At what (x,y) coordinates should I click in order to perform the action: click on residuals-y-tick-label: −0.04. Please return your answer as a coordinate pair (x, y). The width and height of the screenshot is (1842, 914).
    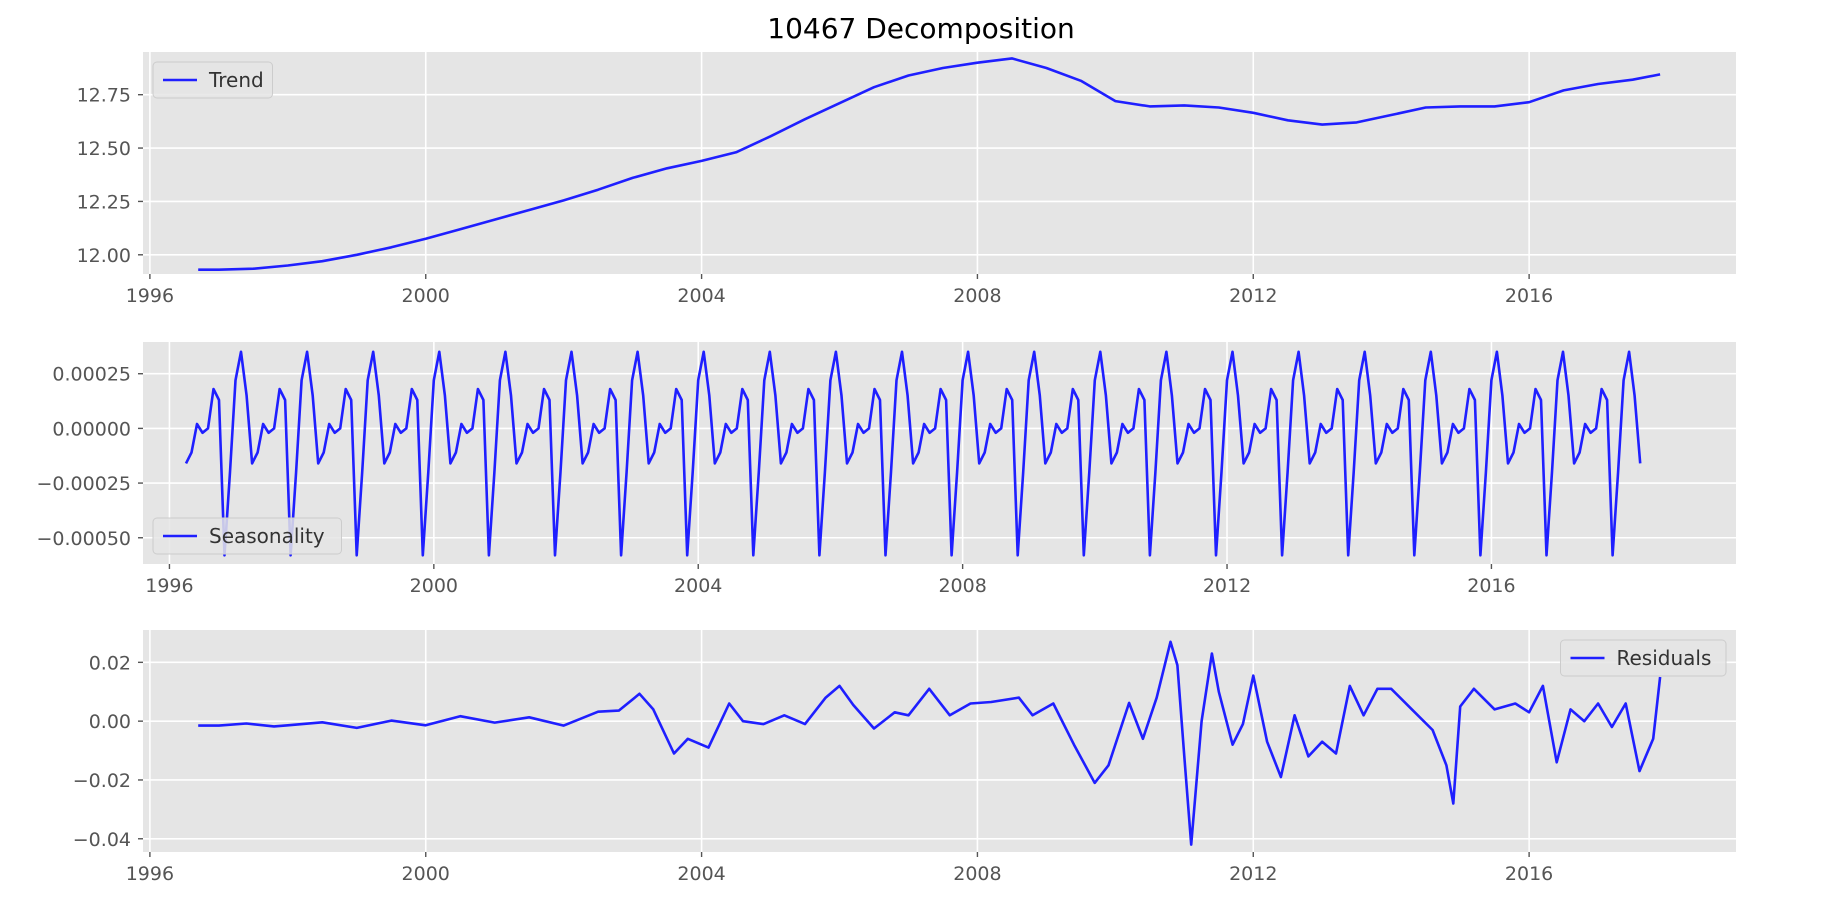
    Looking at the image, I should click on (102, 840).